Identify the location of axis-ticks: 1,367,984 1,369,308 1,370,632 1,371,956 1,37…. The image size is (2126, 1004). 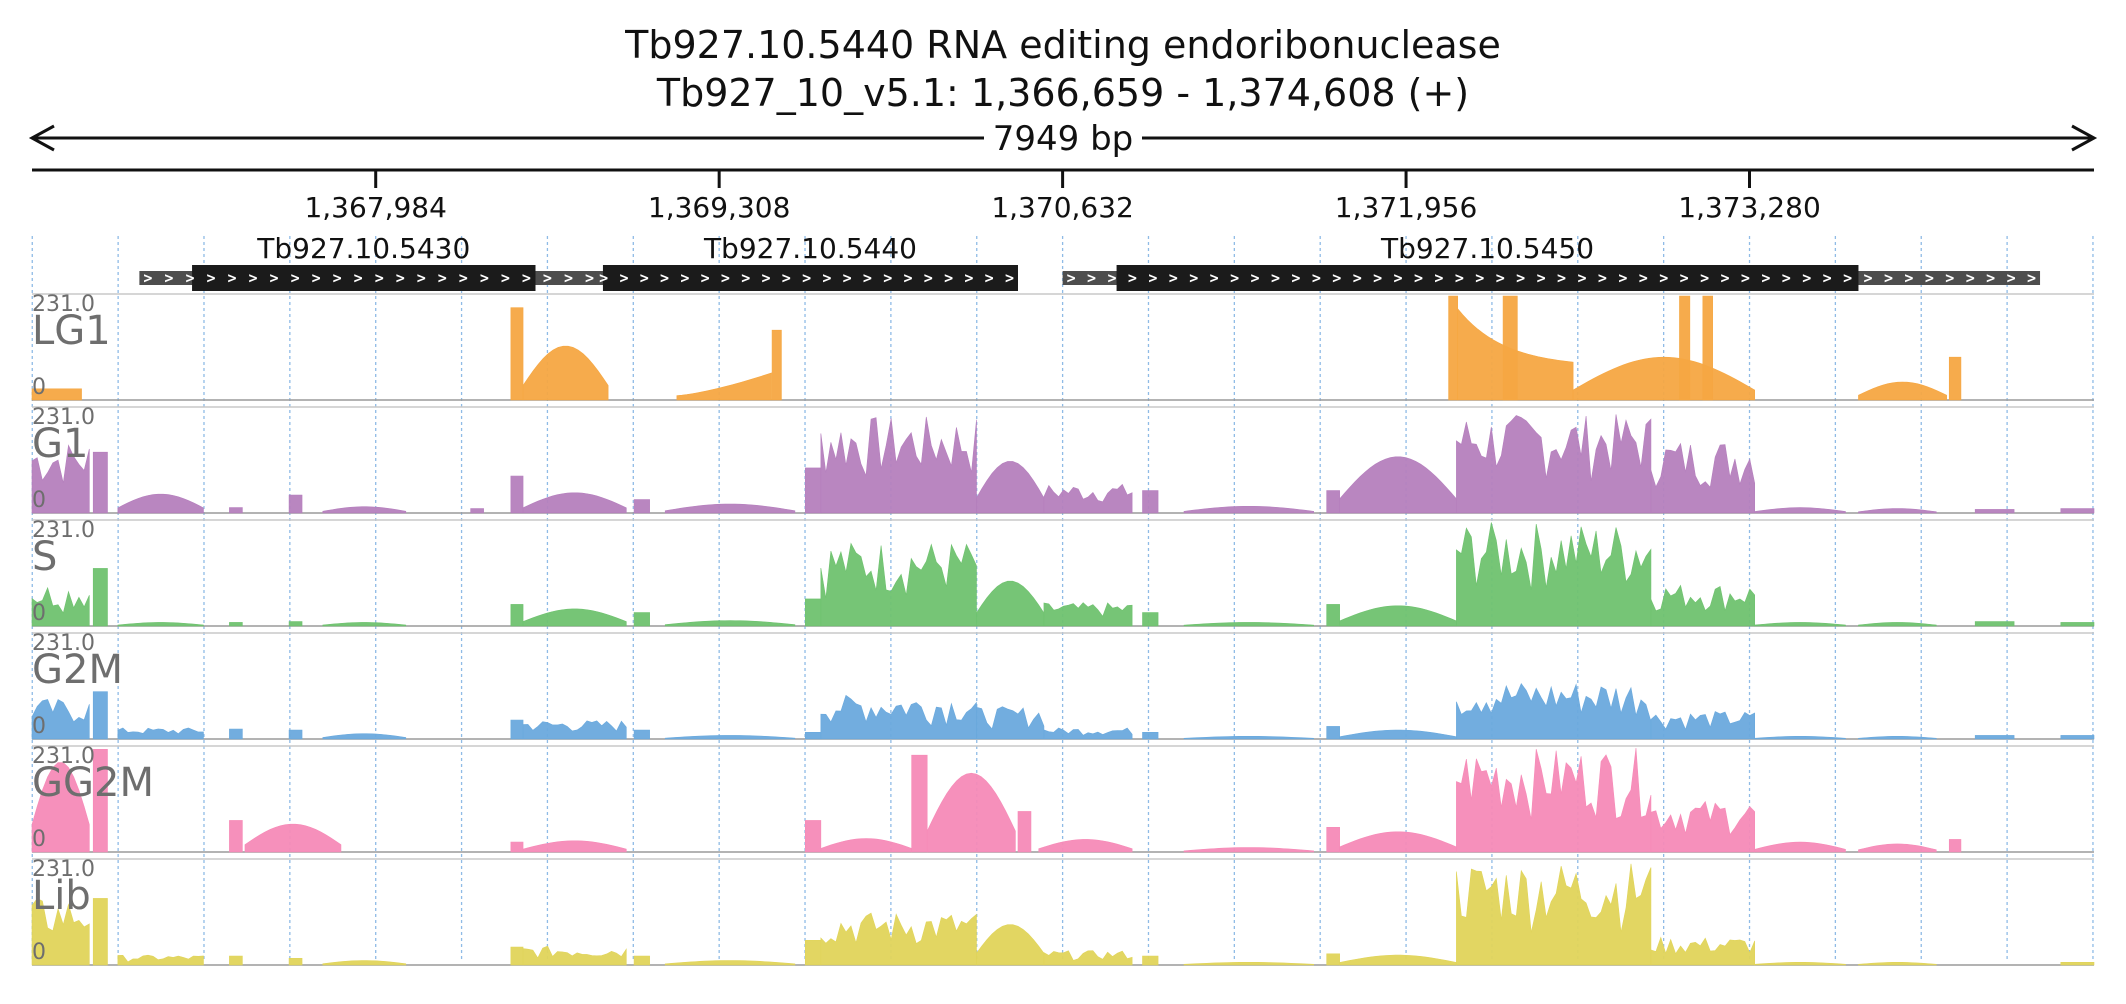
(1062, 197).